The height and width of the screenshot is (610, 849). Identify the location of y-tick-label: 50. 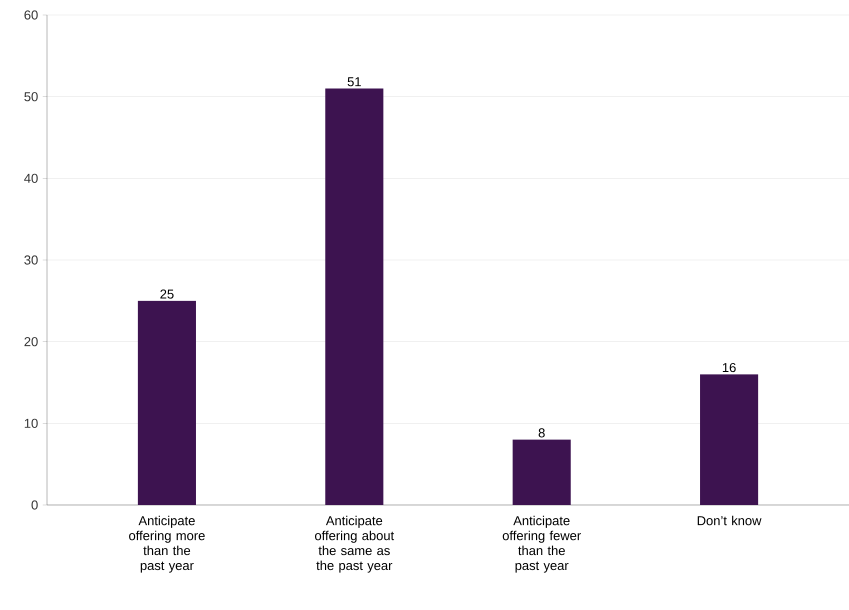
(31, 97).